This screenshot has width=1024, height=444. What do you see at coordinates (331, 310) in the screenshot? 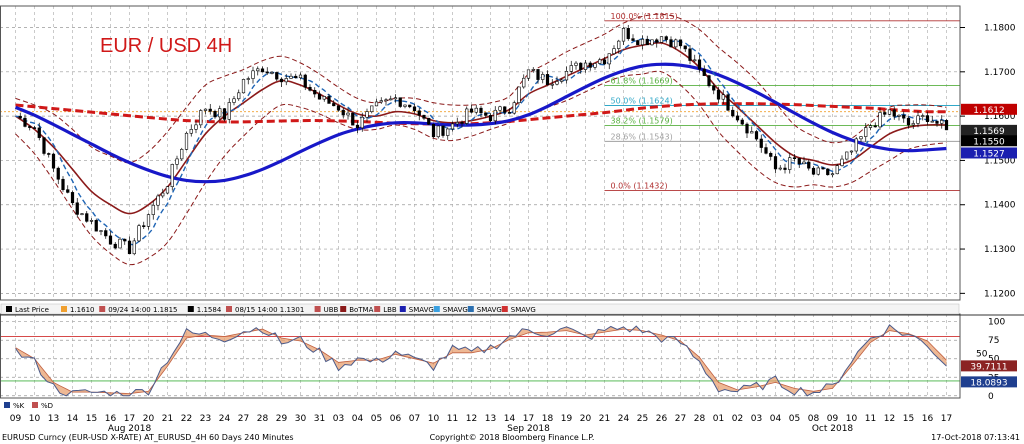
I see `legend-label: UBB` at bounding box center [331, 310].